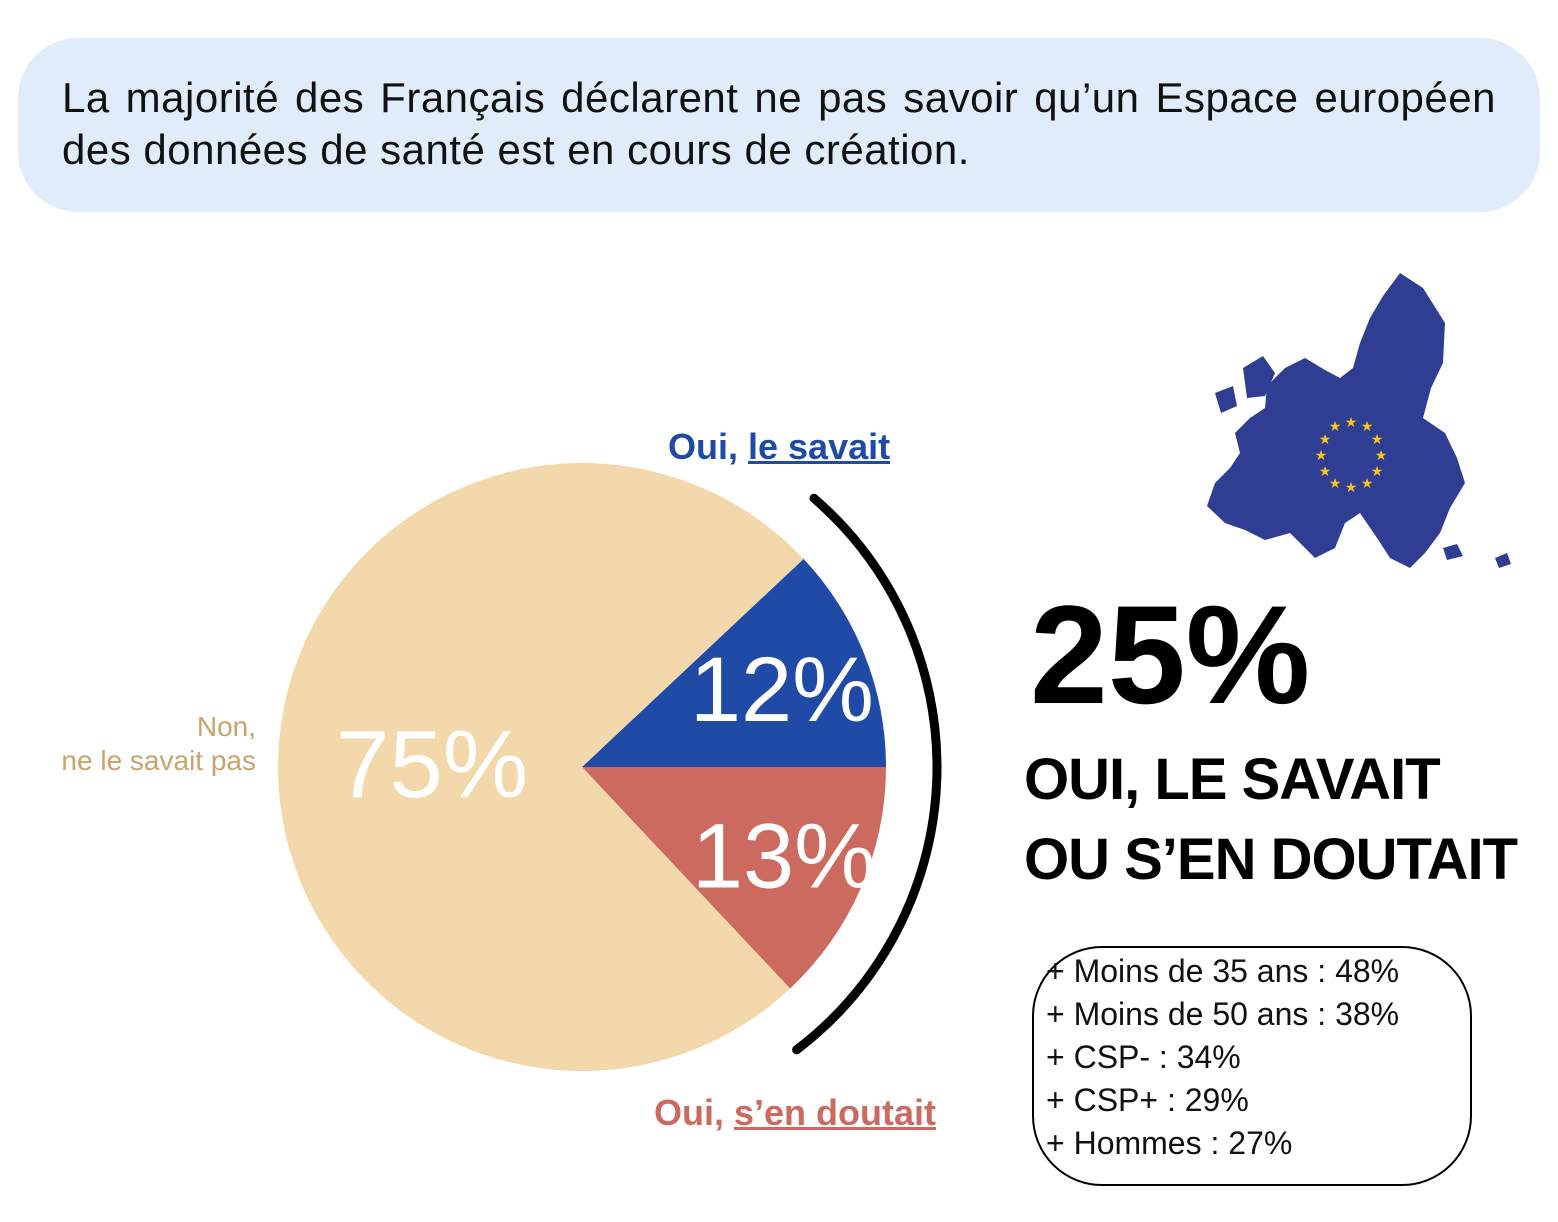  What do you see at coordinates (432, 764) in the screenshot?
I see `pie-slice-label: 75%` at bounding box center [432, 764].